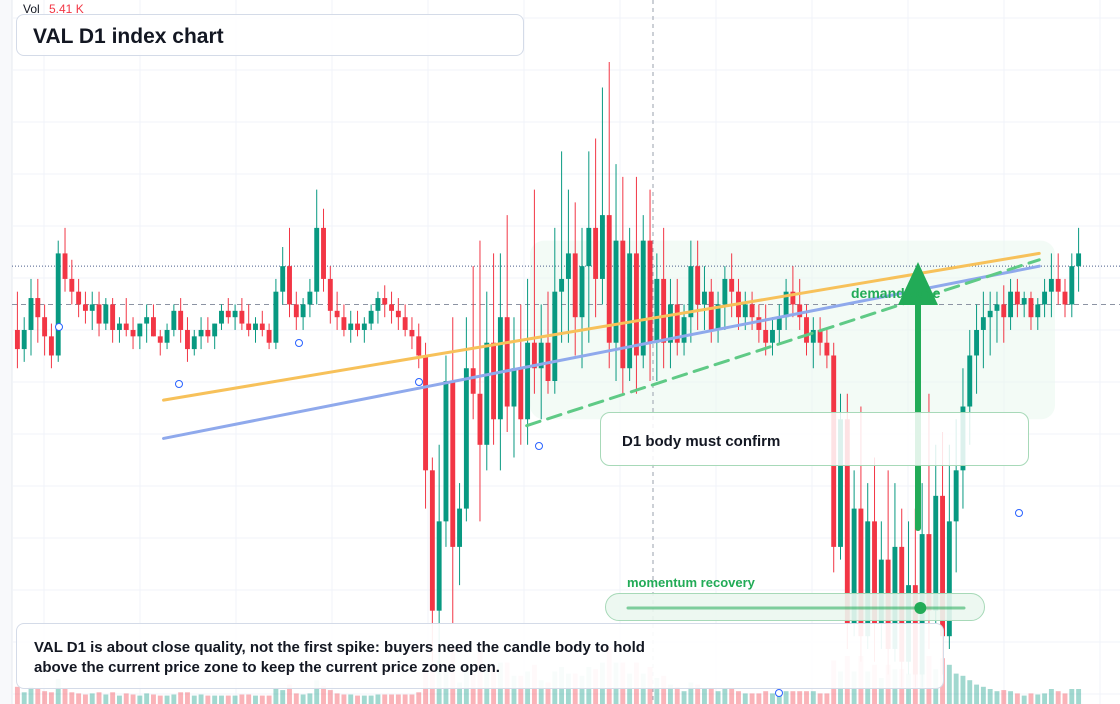 The image size is (1120, 704). What do you see at coordinates (783, 343) in the screenshot?
I see `trendline` at bounding box center [783, 343].